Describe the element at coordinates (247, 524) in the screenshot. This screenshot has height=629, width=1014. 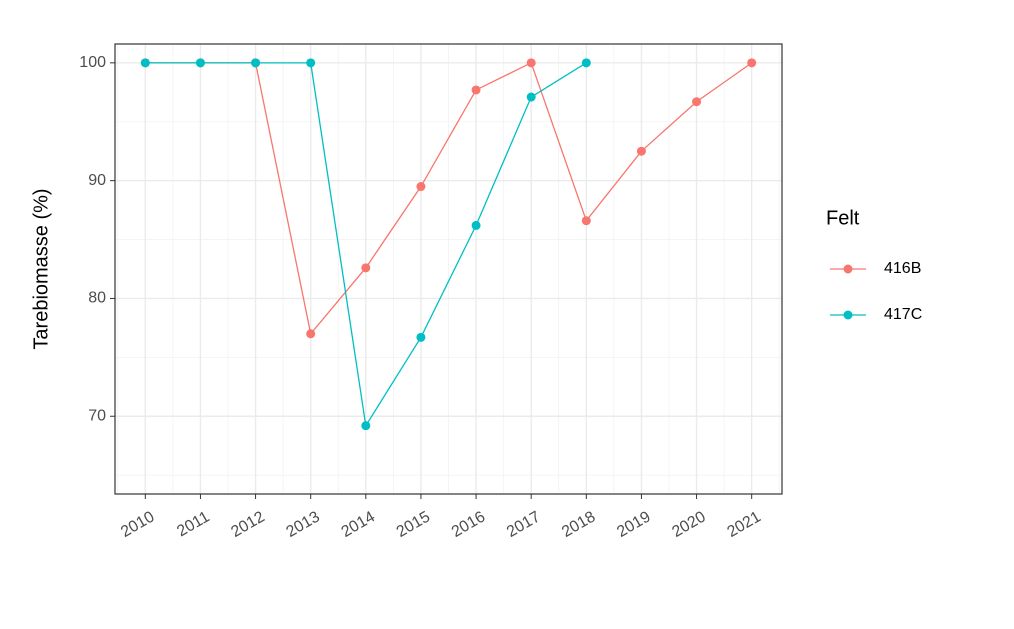
I see `x-tick-label: 2012` at that location.